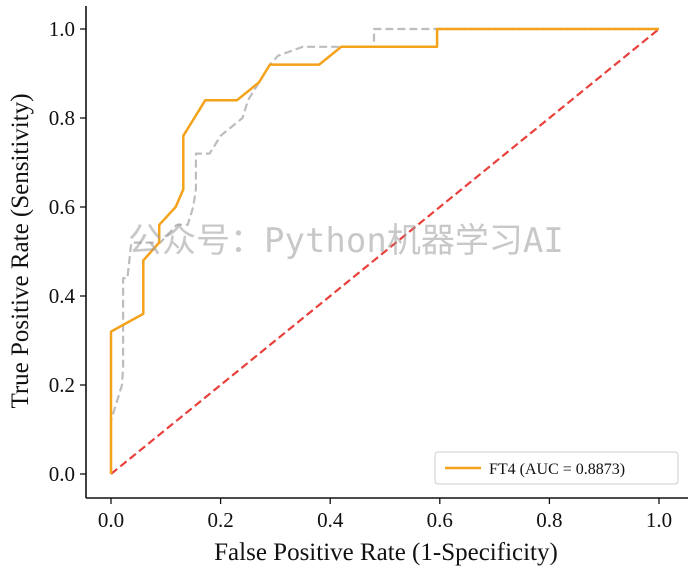 The width and height of the screenshot is (694, 572). What do you see at coordinates (62, 385) in the screenshot?
I see `y-tick-label: 0.2` at bounding box center [62, 385].